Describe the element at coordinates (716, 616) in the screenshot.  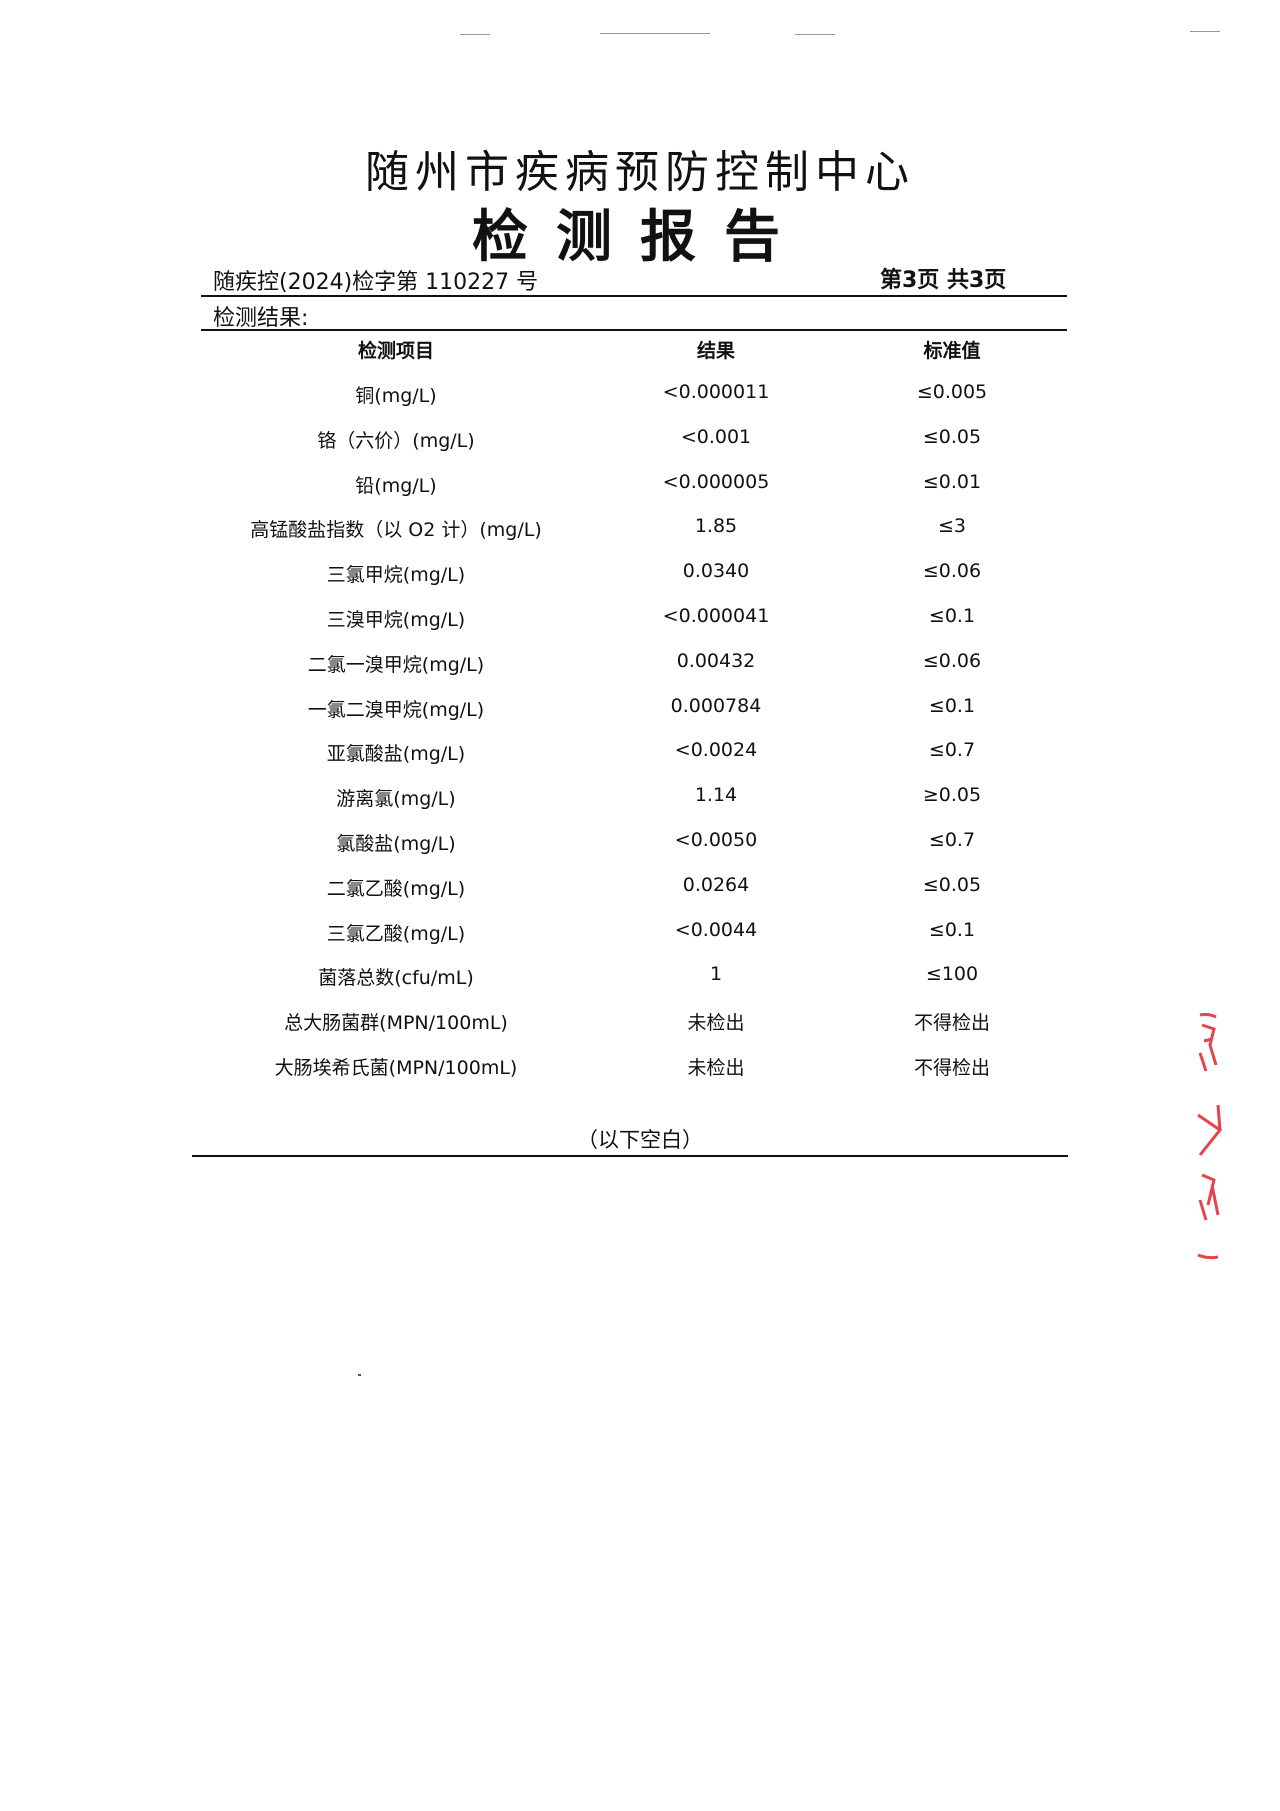
I see `result-cell: <0.000041` at that location.